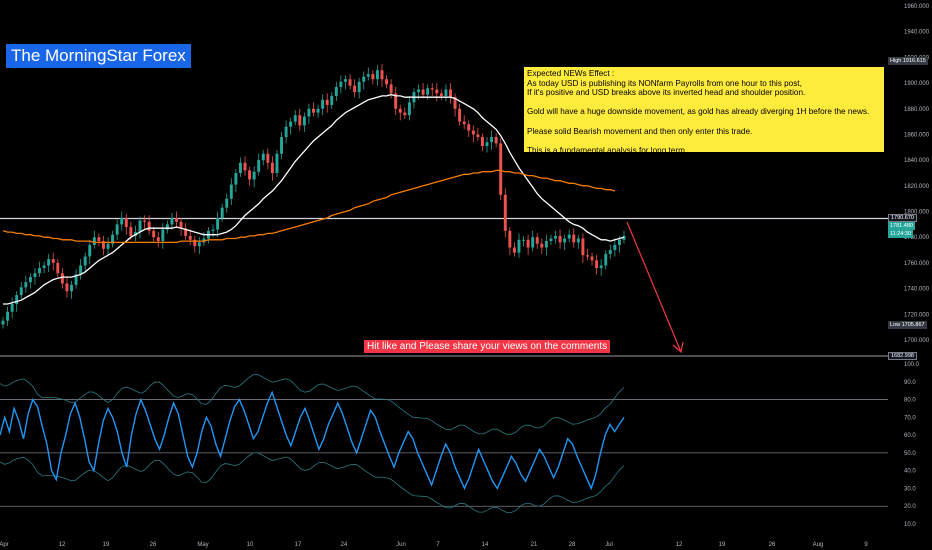 The width and height of the screenshot is (932, 550). Describe the element at coordinates (910, 507) in the screenshot. I see `oscillator-tick-label: 20.0` at that location.